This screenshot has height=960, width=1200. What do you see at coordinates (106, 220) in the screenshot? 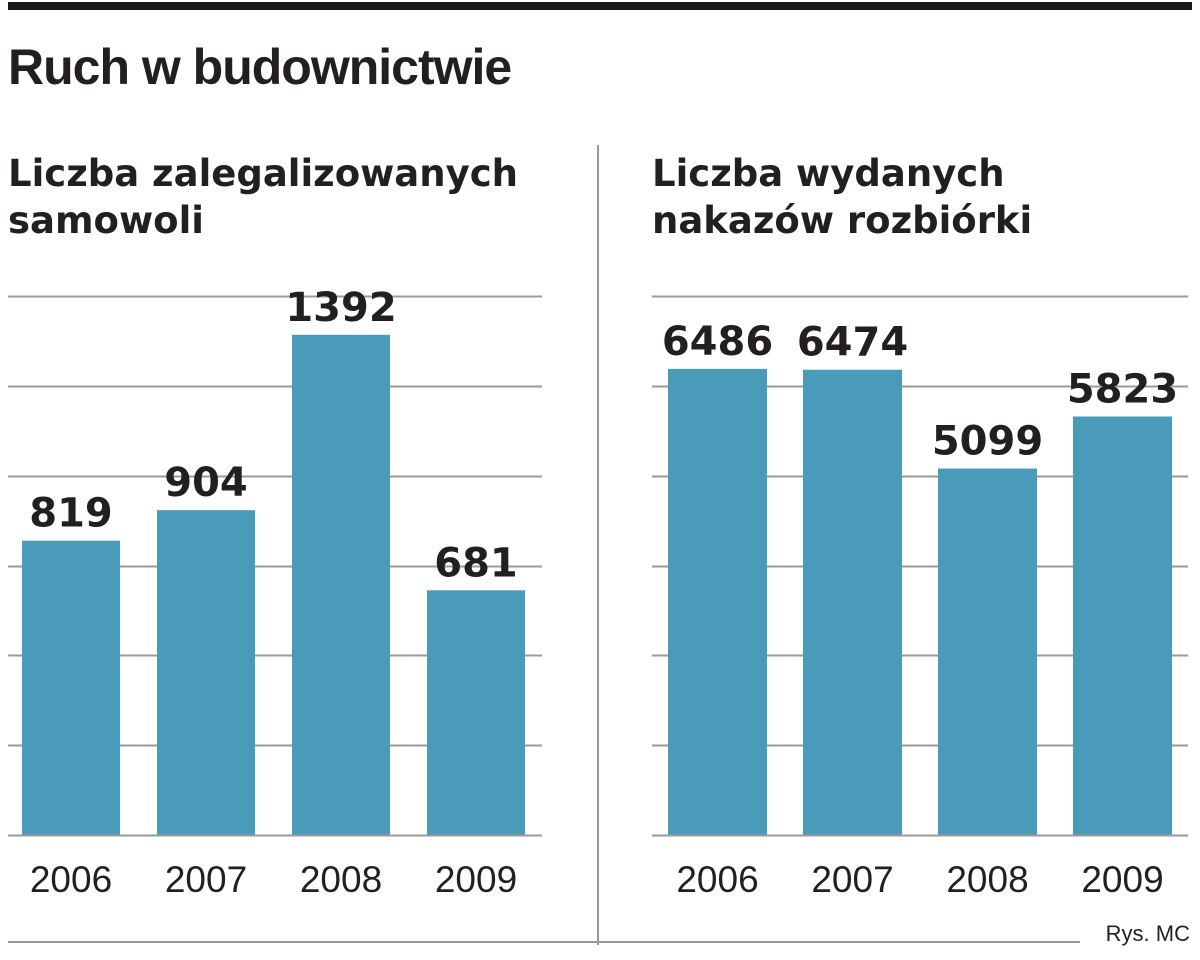
I see `left-chart-title-line-2: samowoli` at bounding box center [106, 220].